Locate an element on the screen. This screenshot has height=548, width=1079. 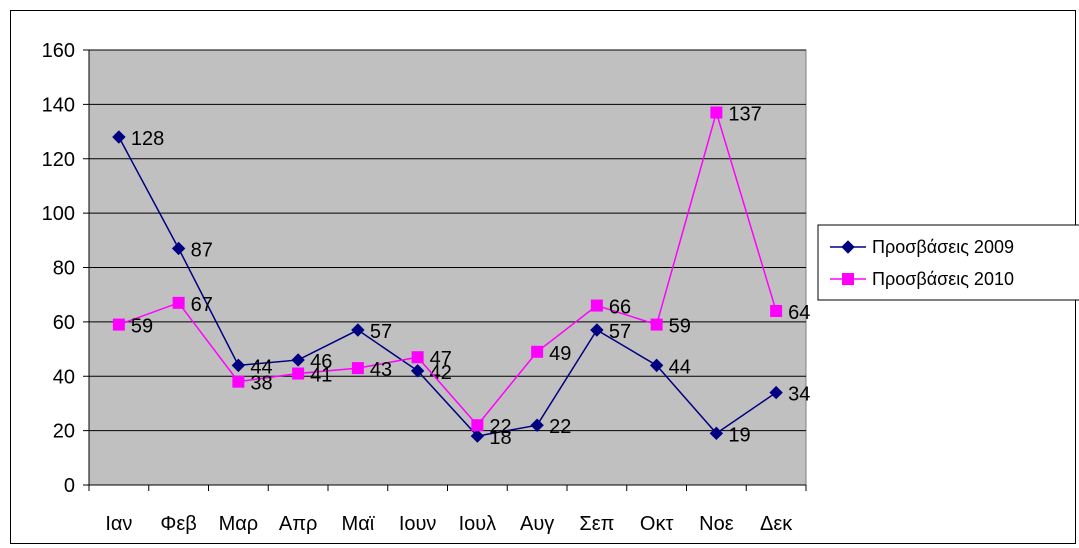
y-tick-label: 0 is located at coordinates (69, 486).